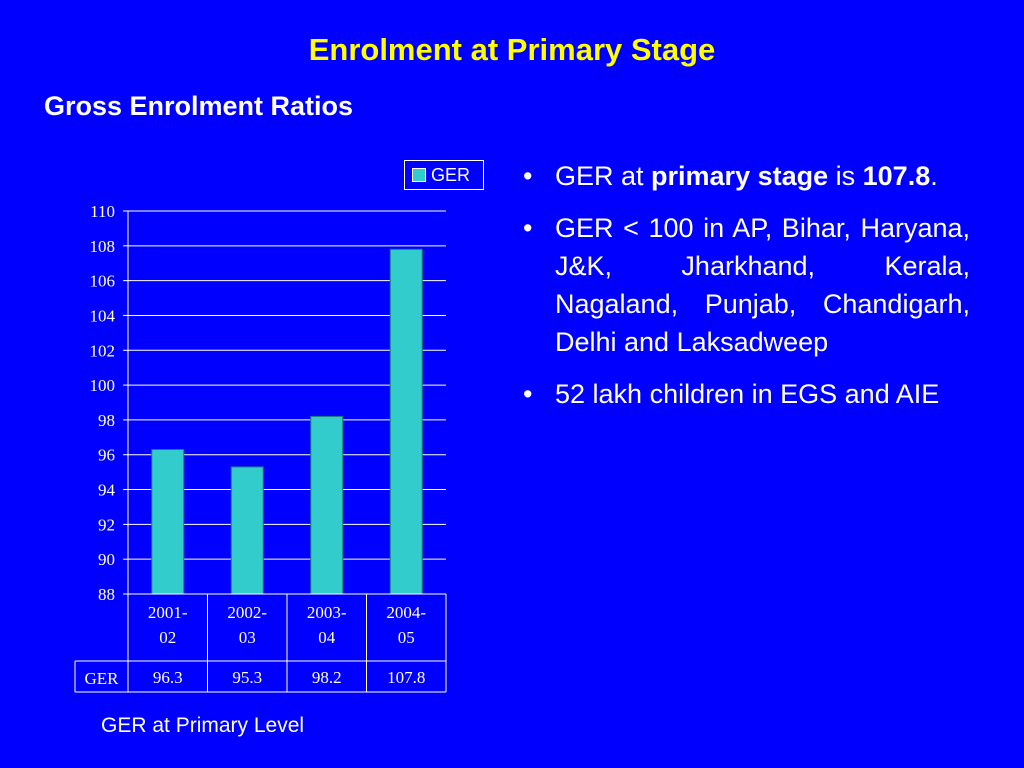  What do you see at coordinates (107, 490) in the screenshot?
I see `y-tick-label: 94` at bounding box center [107, 490].